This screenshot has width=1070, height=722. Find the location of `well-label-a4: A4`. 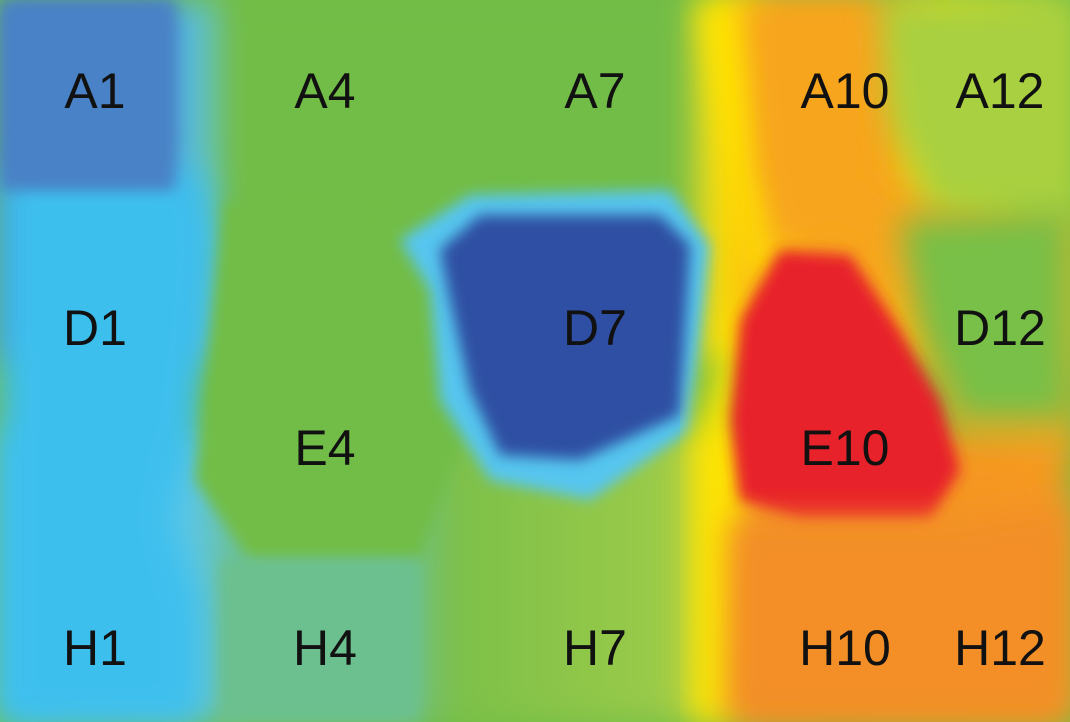

well-label-a4: A4 is located at coordinates (324, 91).